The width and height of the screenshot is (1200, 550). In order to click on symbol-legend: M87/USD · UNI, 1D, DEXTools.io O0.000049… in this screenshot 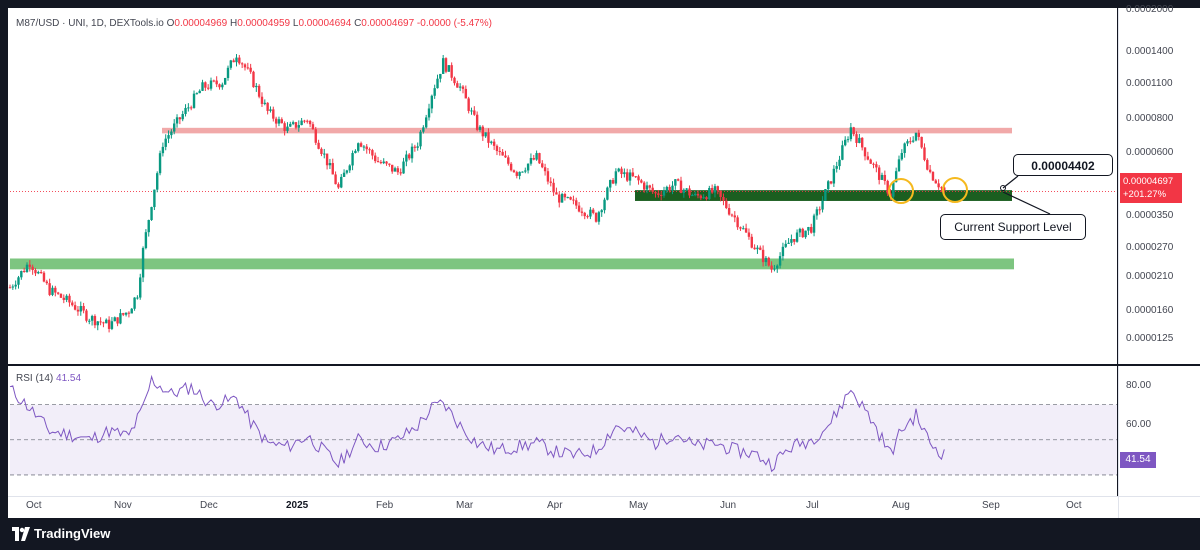, I will do `click(254, 23)`.